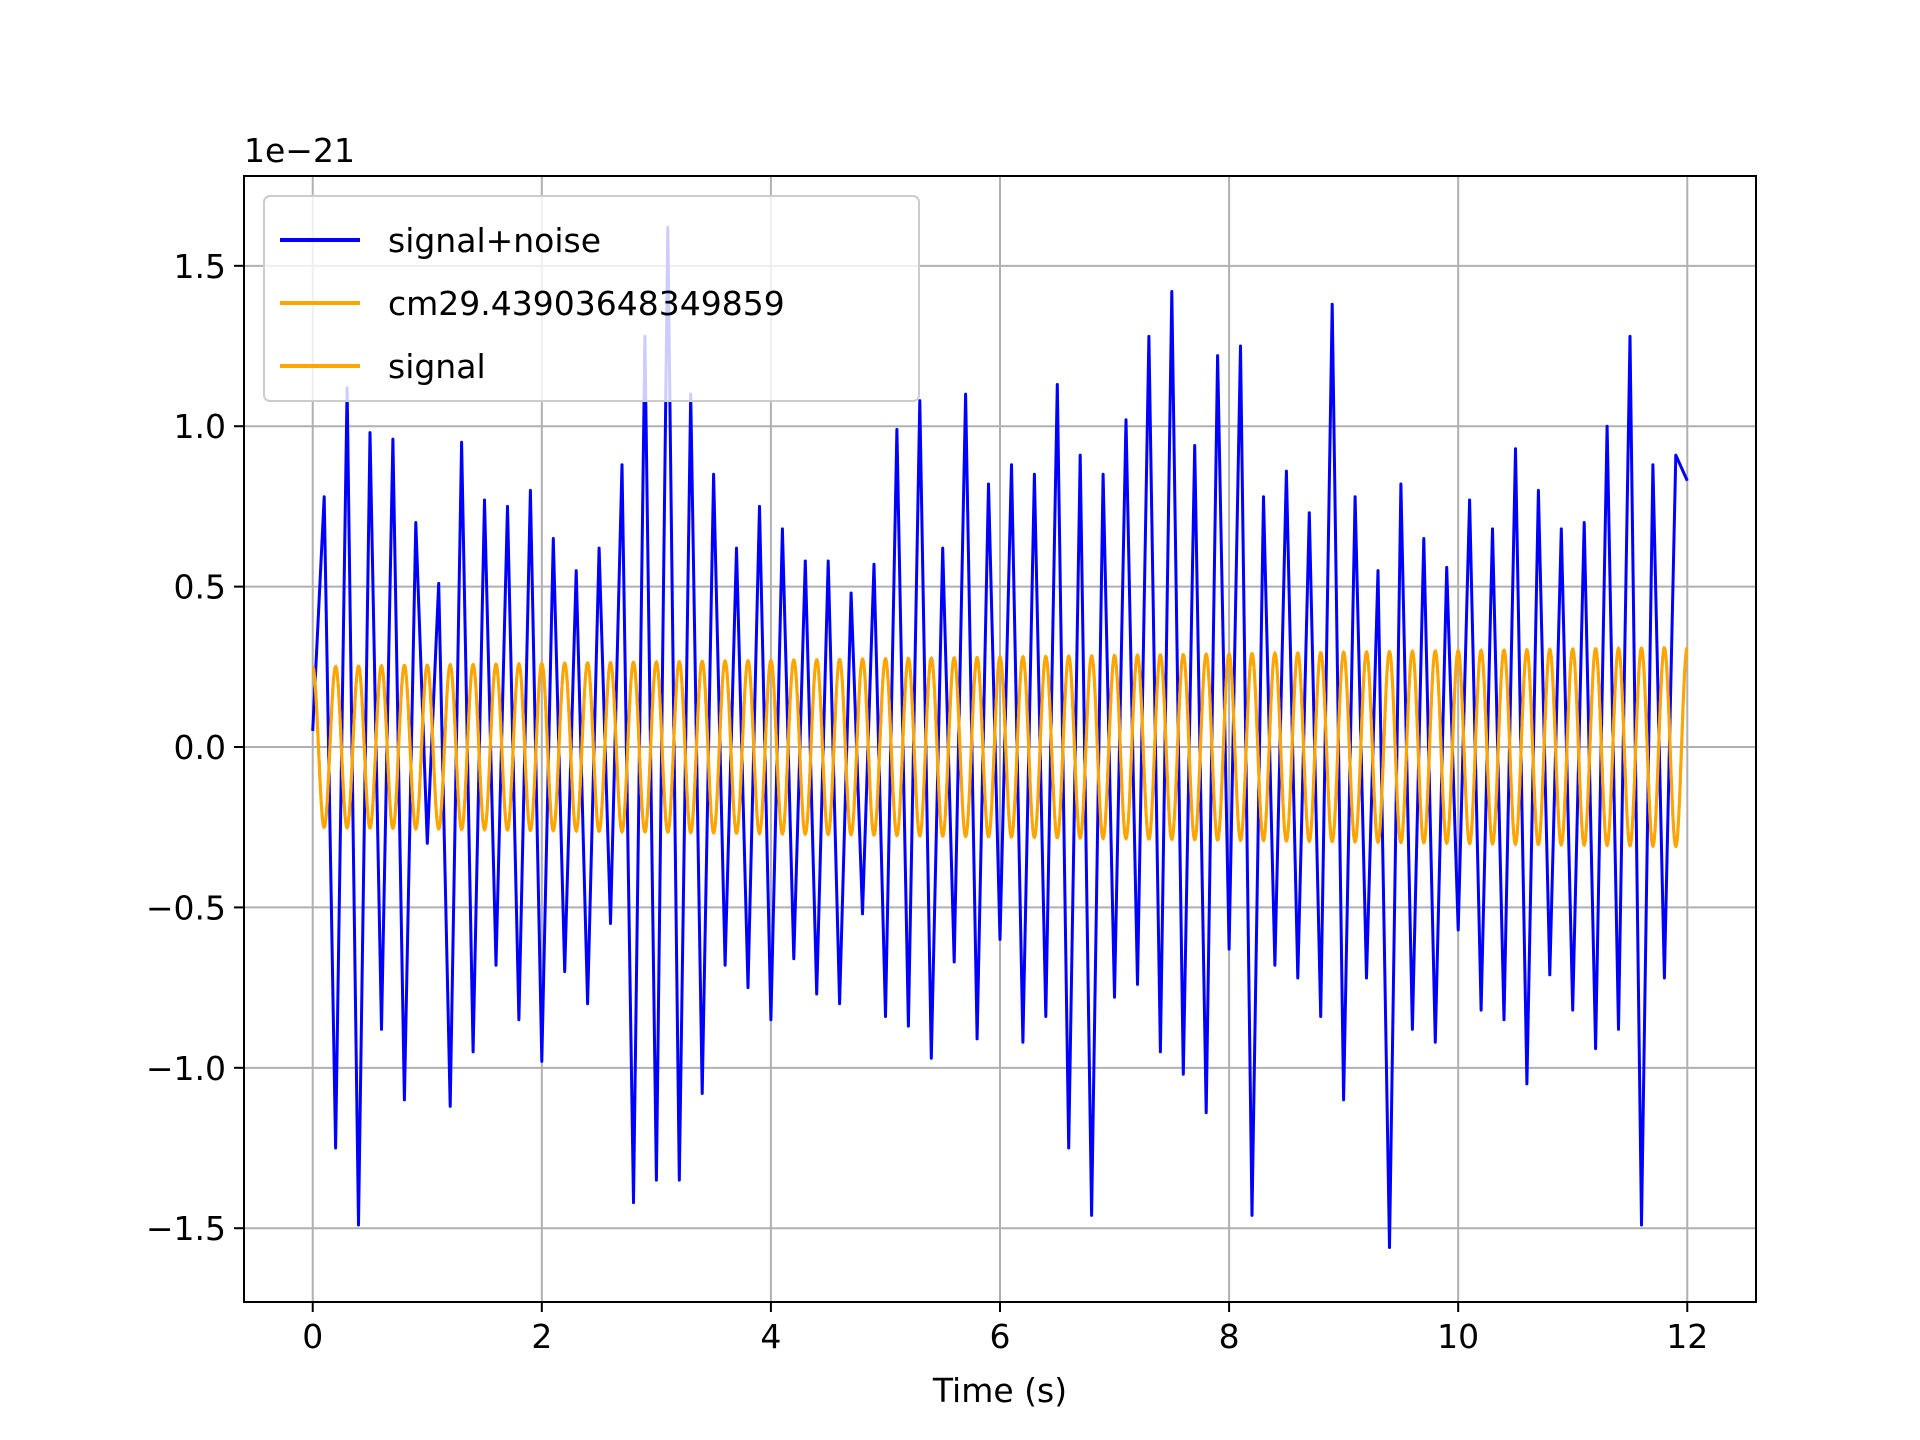 This screenshot has height=1440, width=1920. Describe the element at coordinates (200, 587) in the screenshot. I see `y-tick-label: 0.5` at that location.